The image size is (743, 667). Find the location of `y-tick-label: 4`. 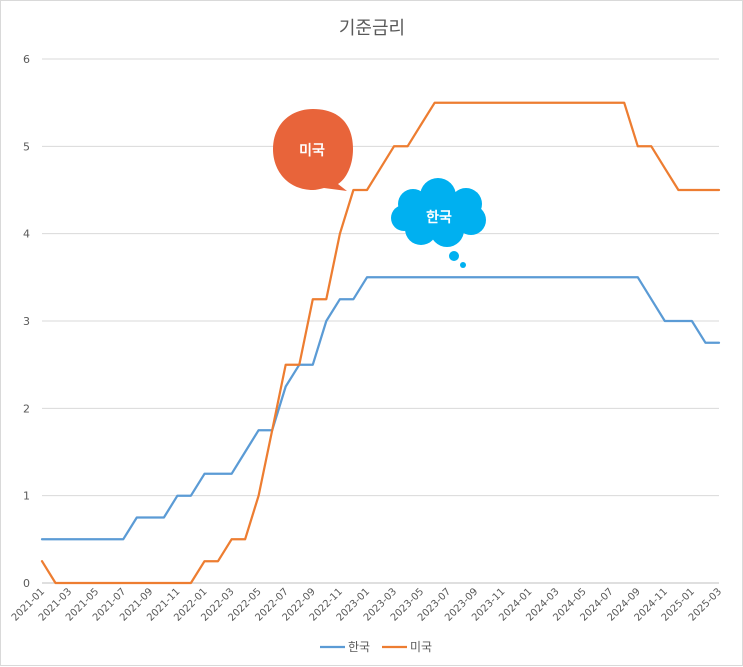

y-tick-label: 4 is located at coordinates (26, 234).